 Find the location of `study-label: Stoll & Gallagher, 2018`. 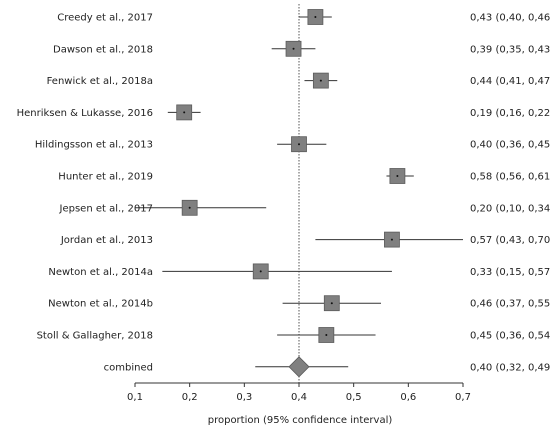

study-label: Stoll & Gallagher, 2018 is located at coordinates (95, 336).